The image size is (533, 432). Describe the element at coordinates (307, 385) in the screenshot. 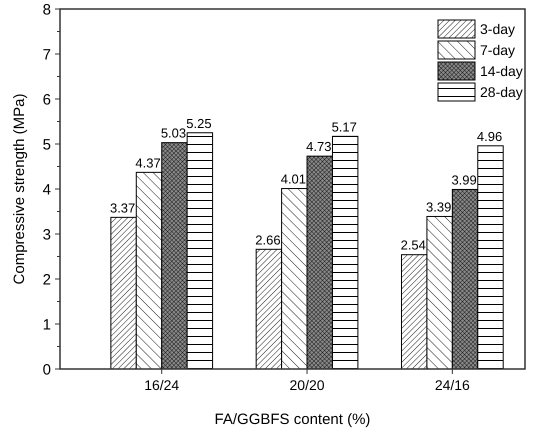

I see `x-tick-label: 20/20` at that location.